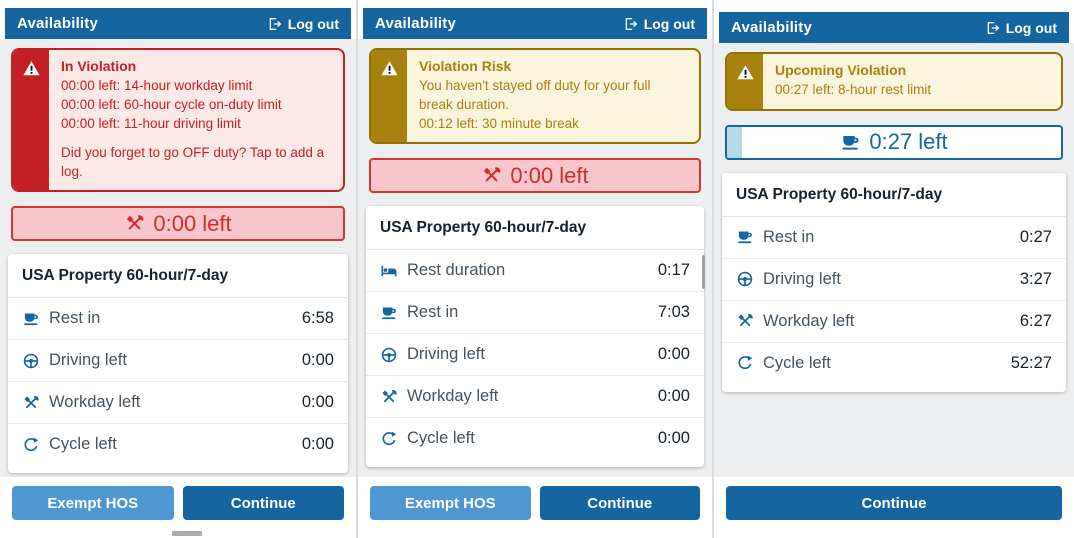 This screenshot has height=538, width=1074. What do you see at coordinates (499, 123) in the screenshot?
I see `alert-line: 00:12 left: 30 minute break` at bounding box center [499, 123].